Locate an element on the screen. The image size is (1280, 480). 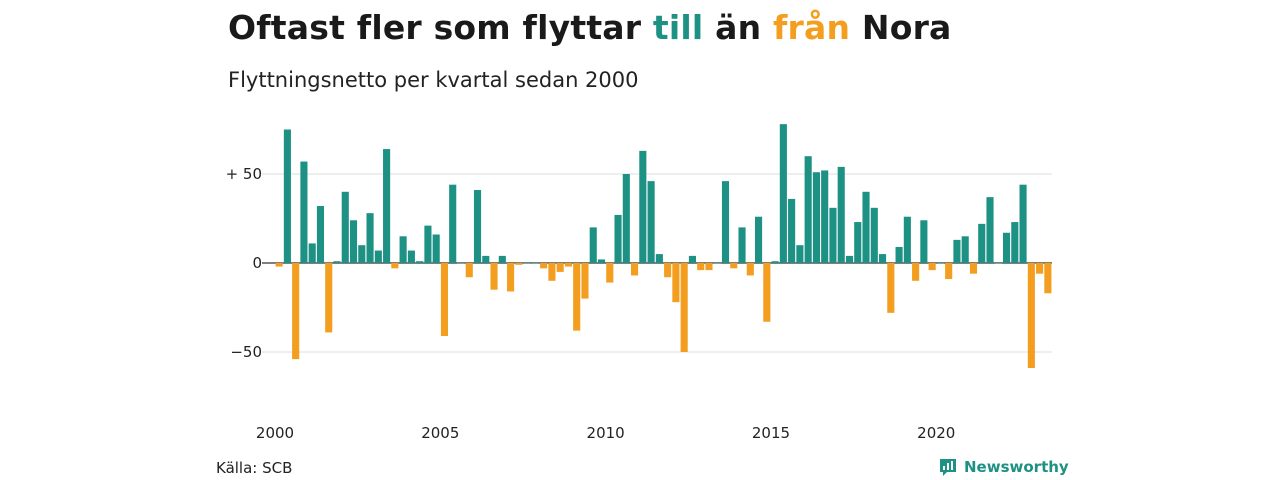
brand-logo: Newsworthy is located at coordinates (1003, 467).